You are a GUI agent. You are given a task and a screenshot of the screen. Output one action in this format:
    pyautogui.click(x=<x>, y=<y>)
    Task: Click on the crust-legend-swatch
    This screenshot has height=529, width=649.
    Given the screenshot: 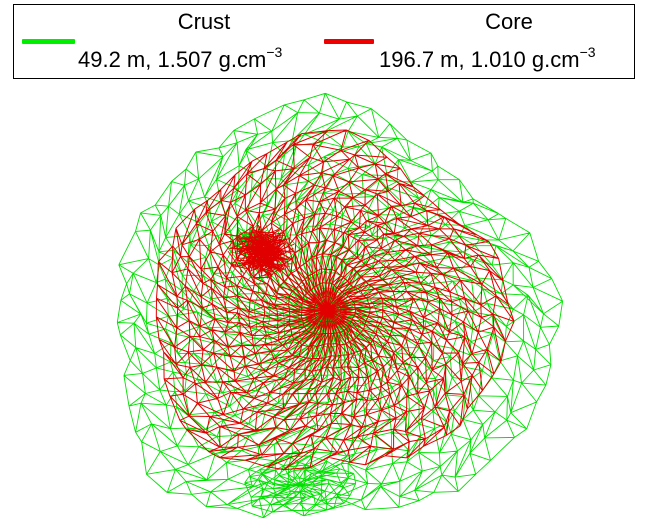 What is the action you would take?
    pyautogui.click(x=48, y=41)
    